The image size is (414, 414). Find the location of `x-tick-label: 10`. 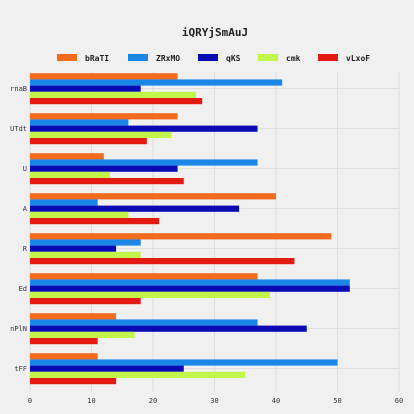

x-tick-label: 10 is located at coordinates (91, 401).